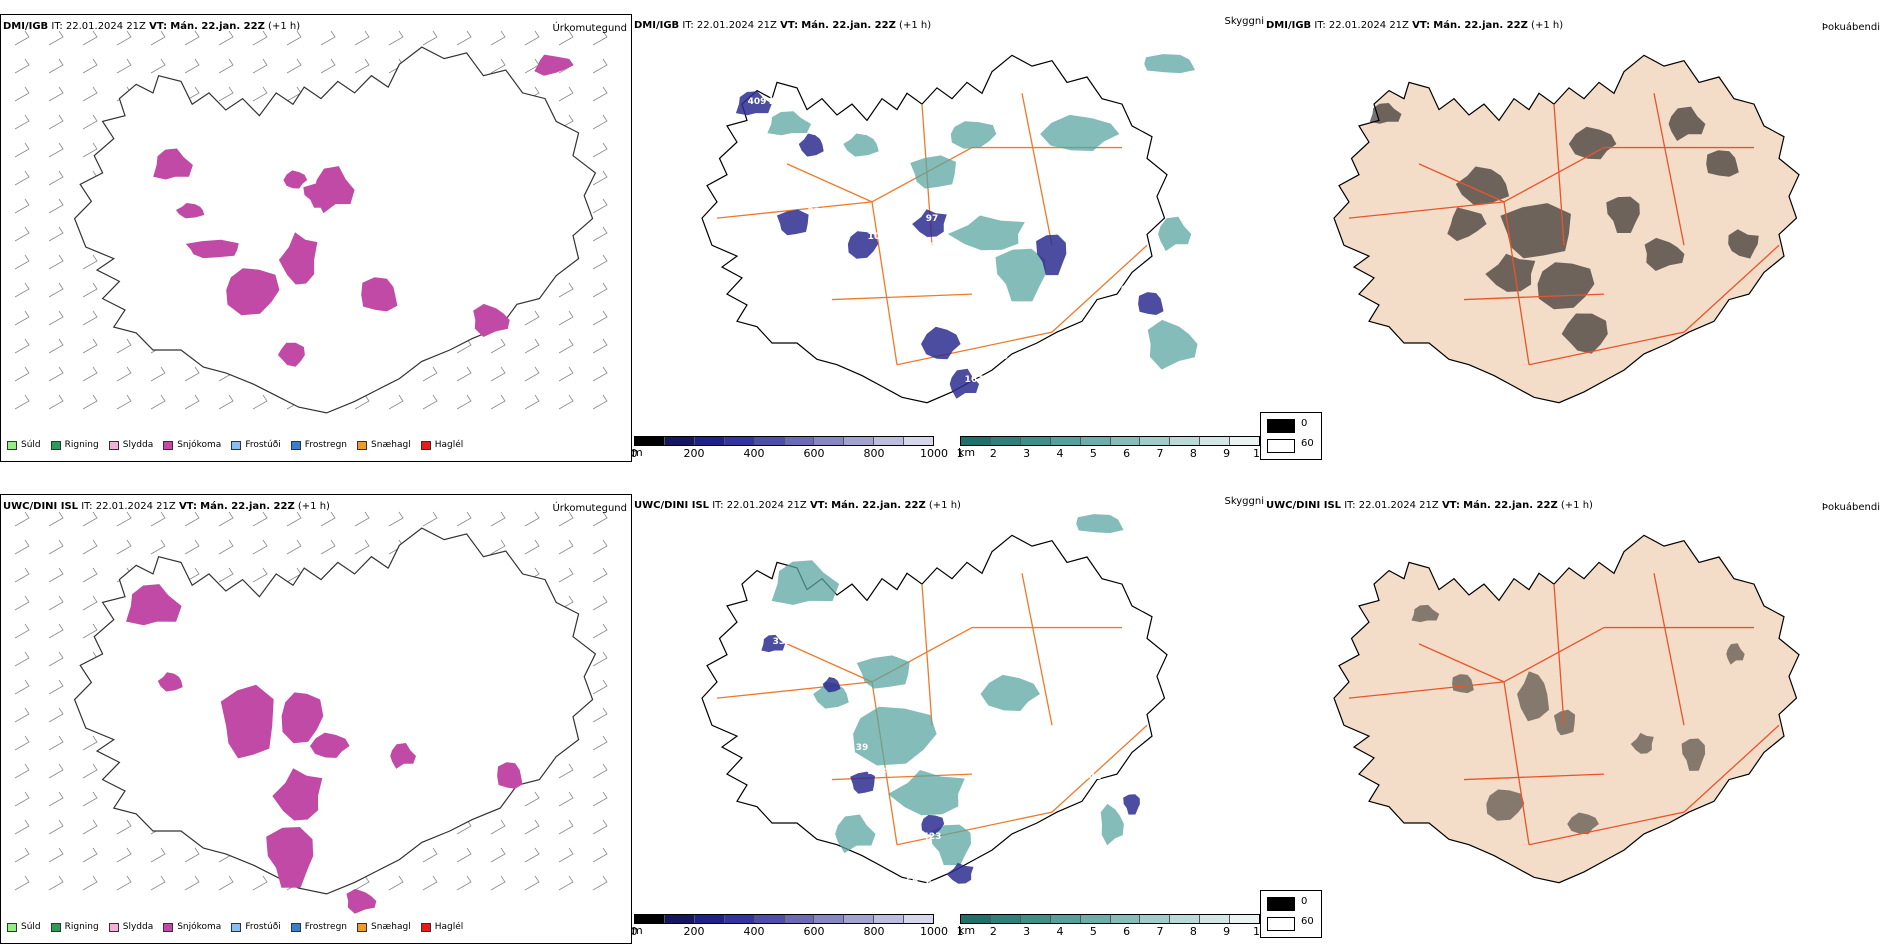 The width and height of the screenshot is (1900, 950). What do you see at coordinates (814, 931) in the screenshot?
I see `scale-tick-label: 600` at bounding box center [814, 931].